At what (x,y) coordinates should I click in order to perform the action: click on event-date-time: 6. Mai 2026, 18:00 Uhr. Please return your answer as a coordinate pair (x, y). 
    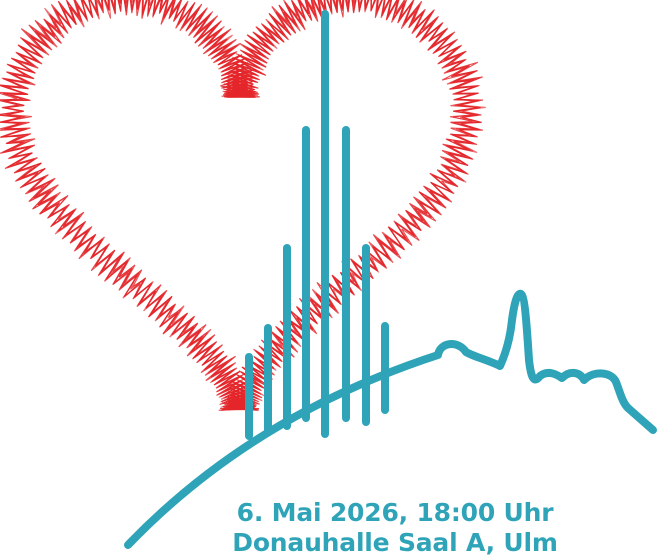
    Looking at the image, I should click on (395, 512).